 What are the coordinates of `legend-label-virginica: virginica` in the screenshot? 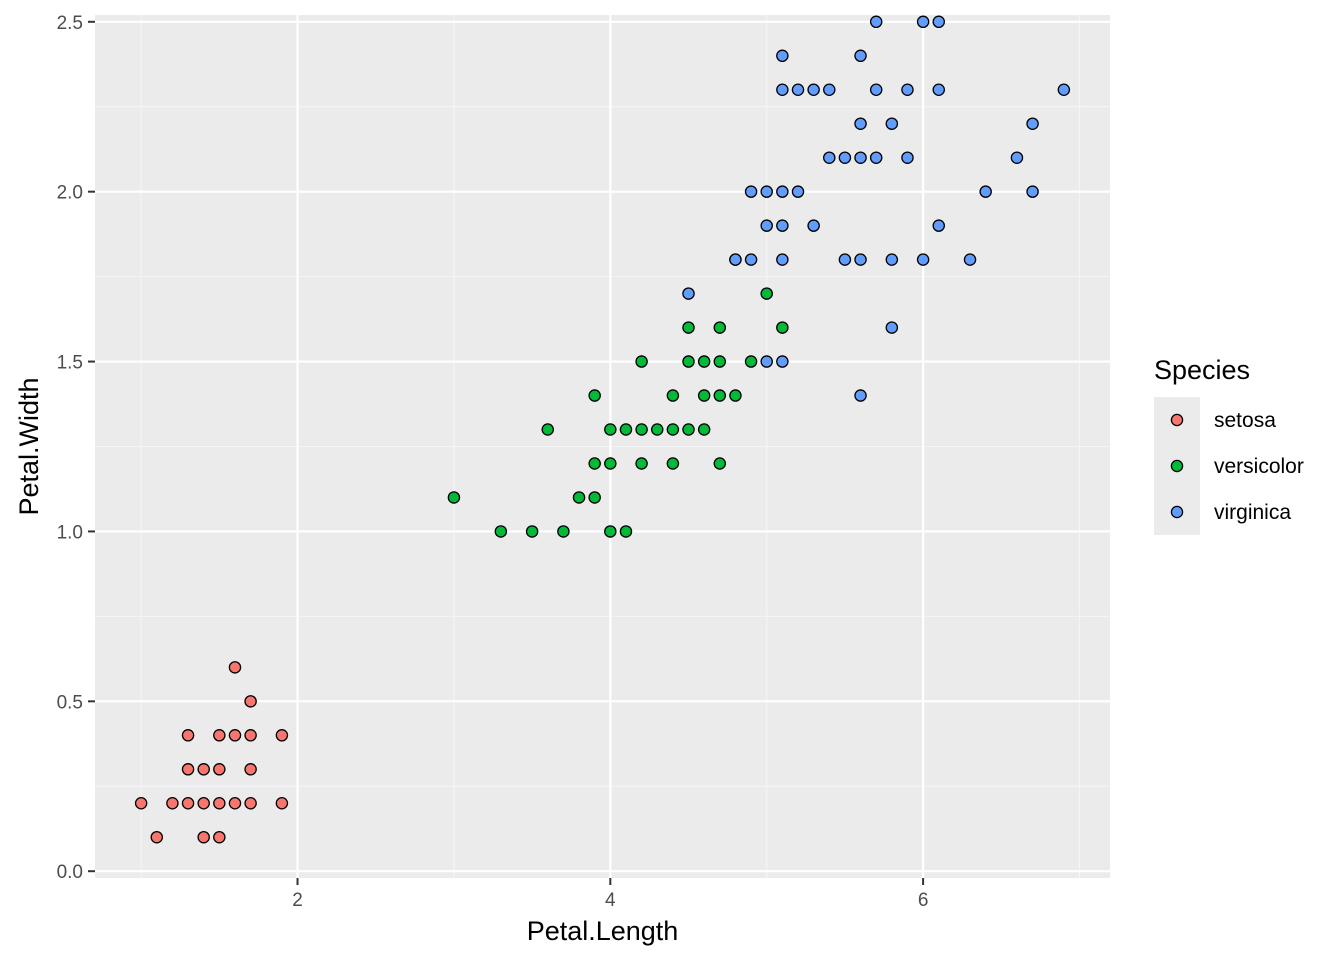 It's located at (1252, 512).